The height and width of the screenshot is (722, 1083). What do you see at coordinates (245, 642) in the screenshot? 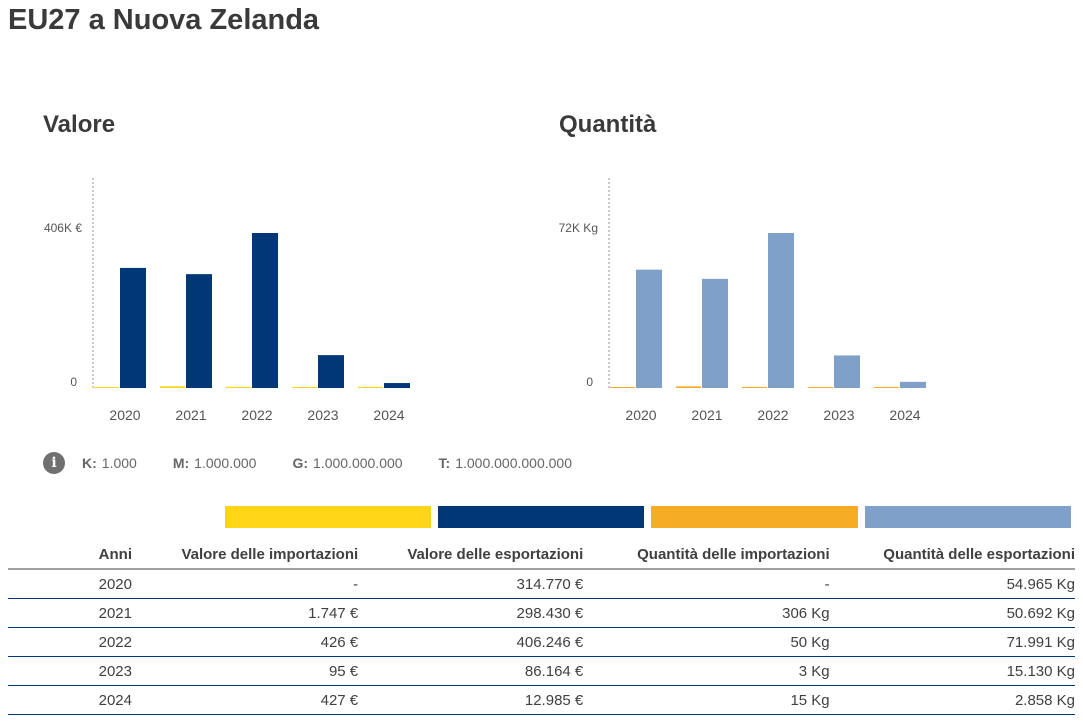
I see `table-cell: 426 €` at bounding box center [245, 642].